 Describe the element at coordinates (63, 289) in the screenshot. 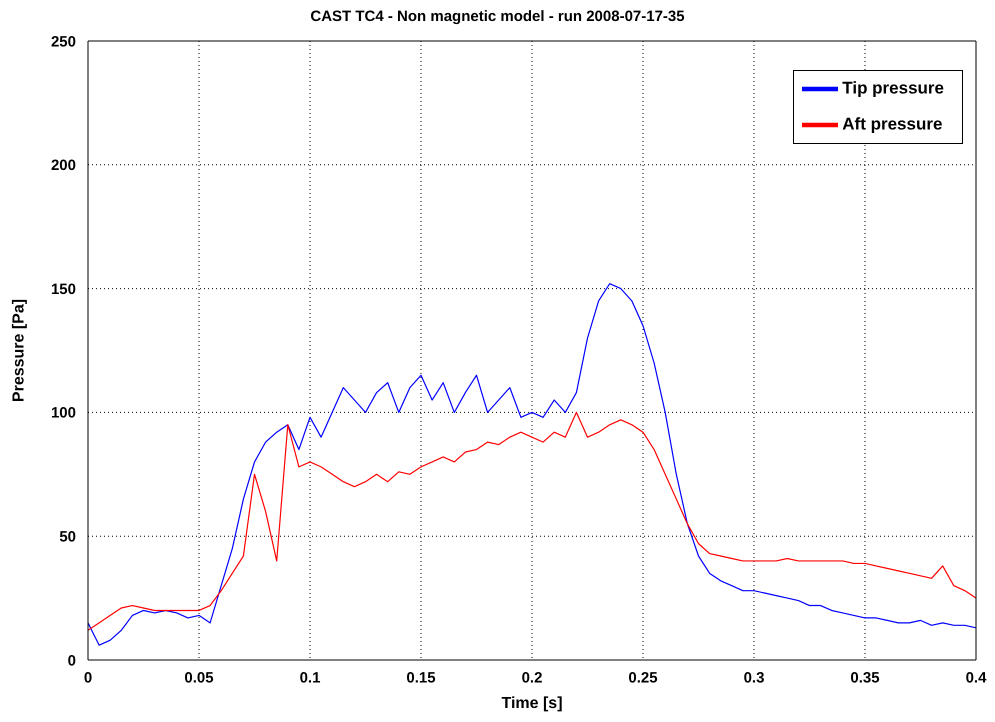

I see `y-tick-label: 150` at that location.